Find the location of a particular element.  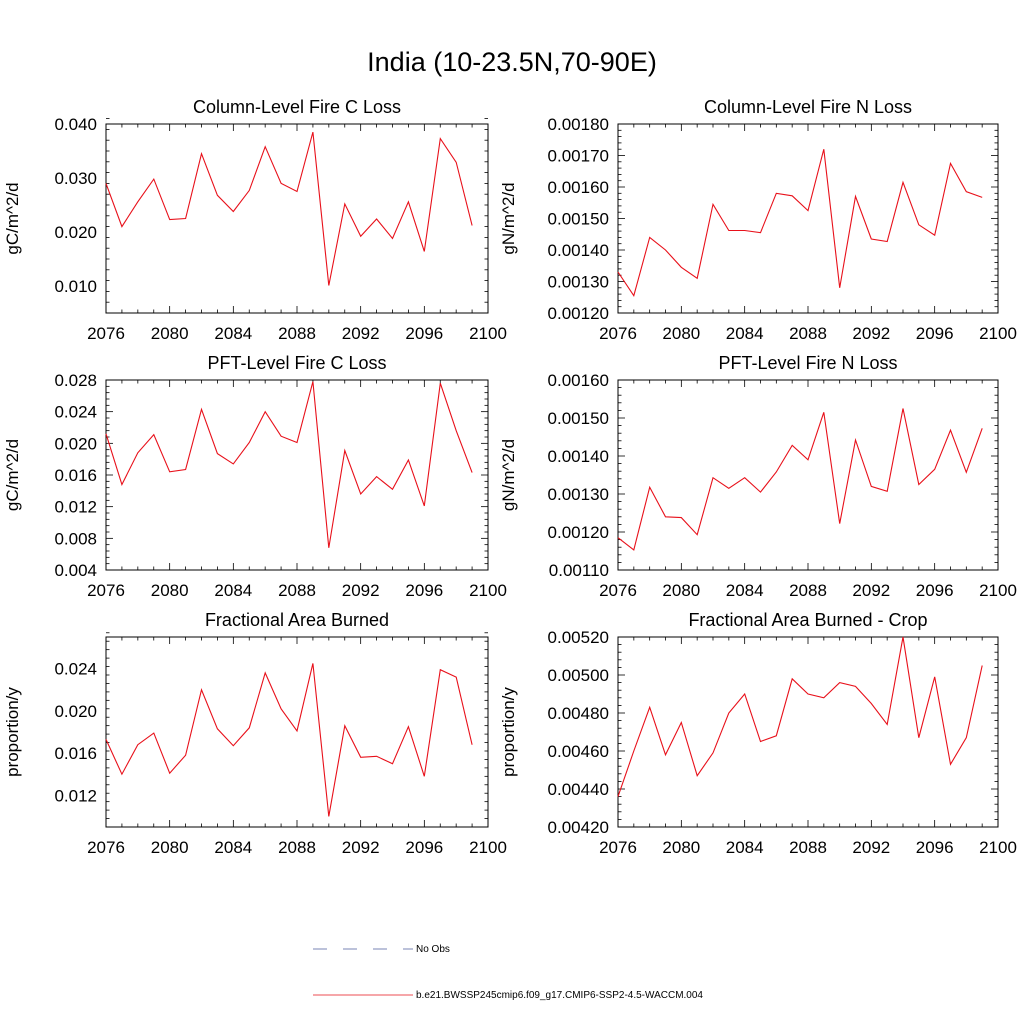

panel-title: PFT-Level Fire C Loss is located at coordinates (296, 363).